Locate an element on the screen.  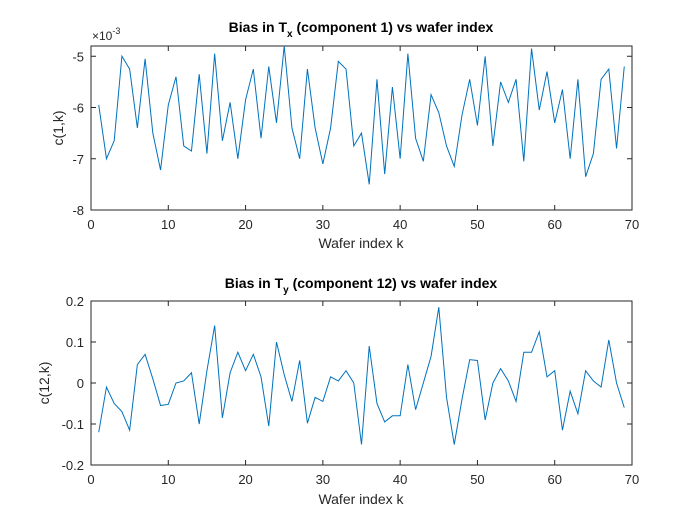
y-tick-label: -0.2 is located at coordinates (73, 465).